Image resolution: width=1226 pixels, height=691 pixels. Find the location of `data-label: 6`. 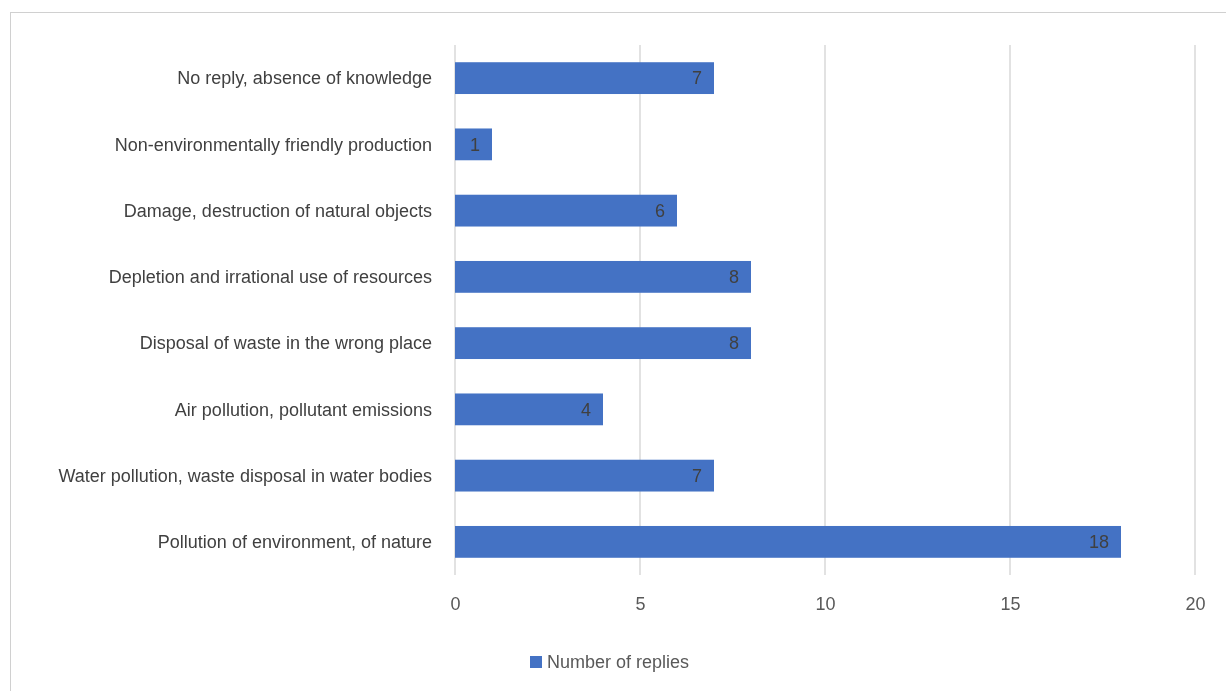

data-label: 6 is located at coordinates (659, 210).